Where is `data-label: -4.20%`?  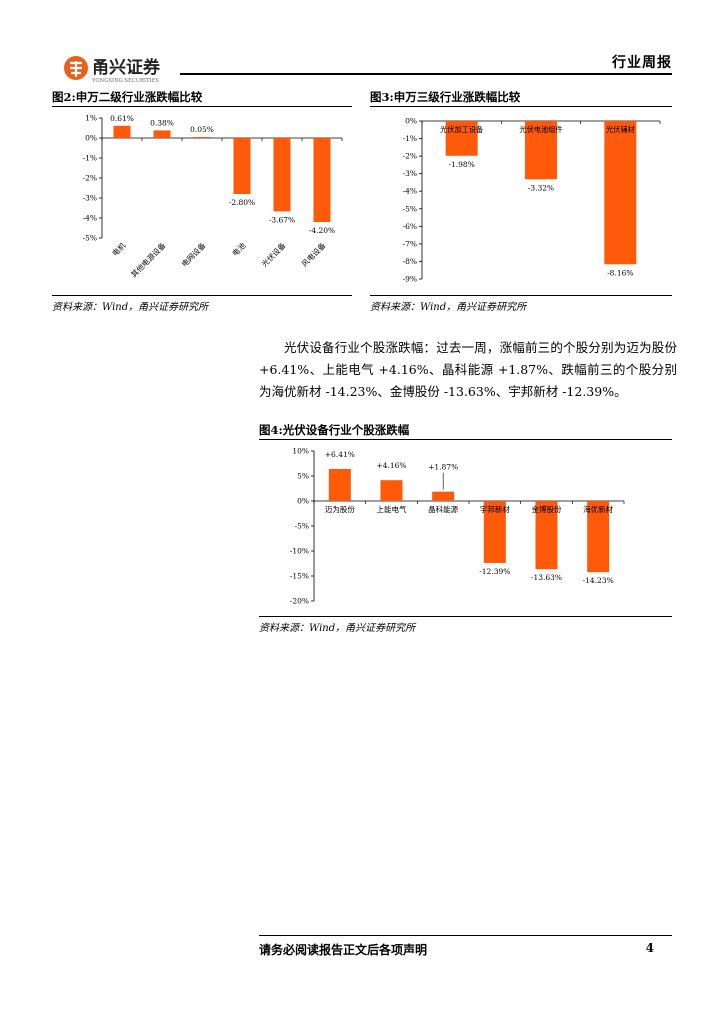
data-label: -4.20% is located at coordinates (322, 230).